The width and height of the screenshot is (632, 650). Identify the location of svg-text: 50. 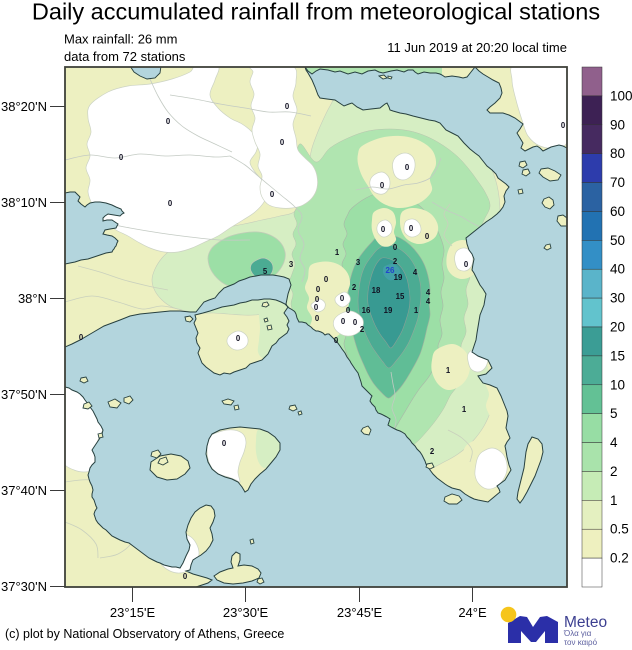
(617, 240).